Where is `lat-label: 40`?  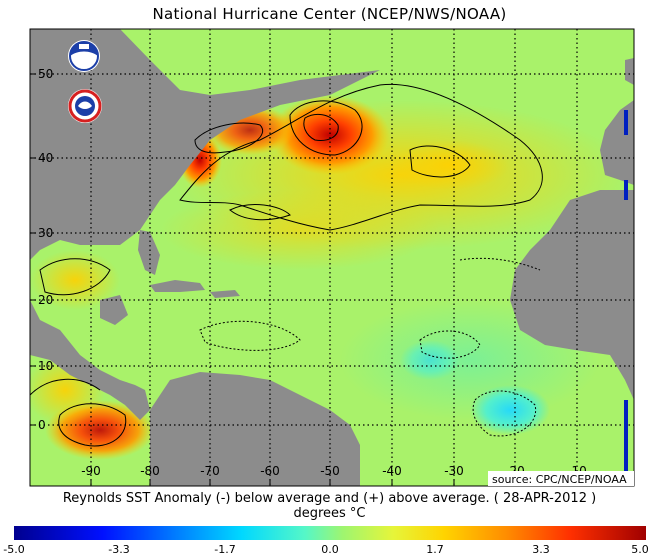
lat-label: 40 is located at coordinates (45, 158).